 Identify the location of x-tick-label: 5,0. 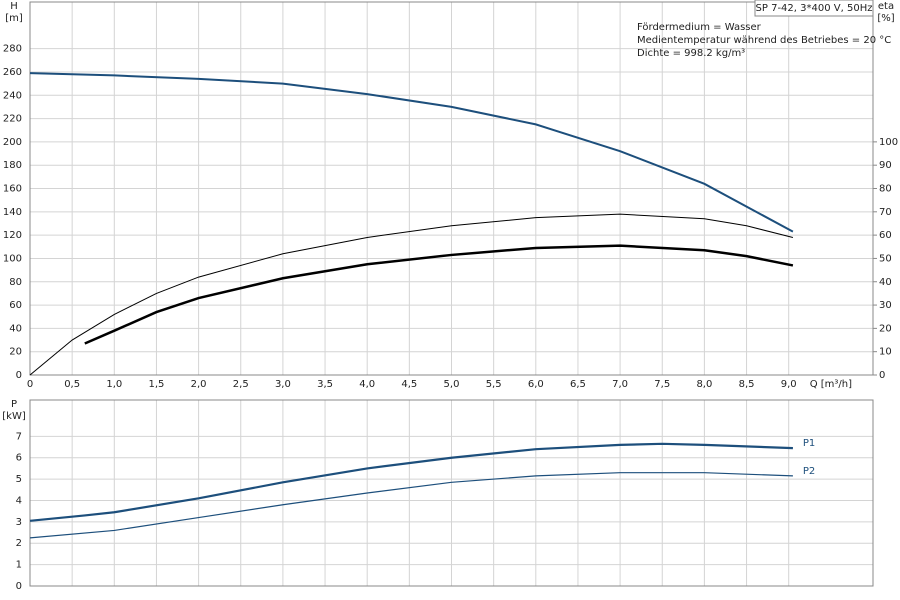
(452, 384).